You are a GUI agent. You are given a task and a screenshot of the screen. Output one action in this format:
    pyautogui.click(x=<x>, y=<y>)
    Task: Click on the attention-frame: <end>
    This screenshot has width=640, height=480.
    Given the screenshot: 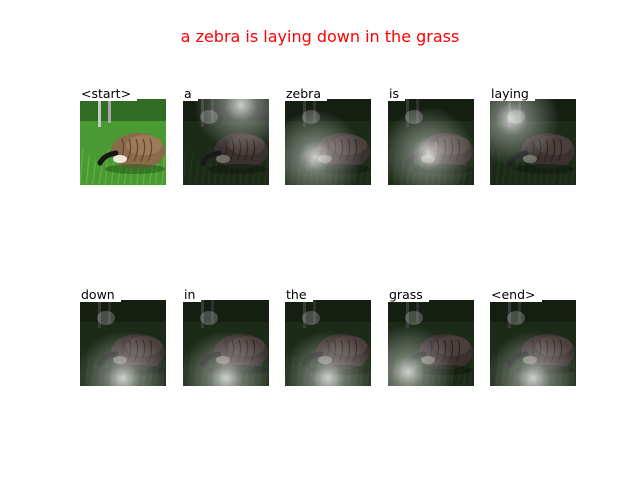 What is the action you would take?
    pyautogui.click(x=533, y=336)
    